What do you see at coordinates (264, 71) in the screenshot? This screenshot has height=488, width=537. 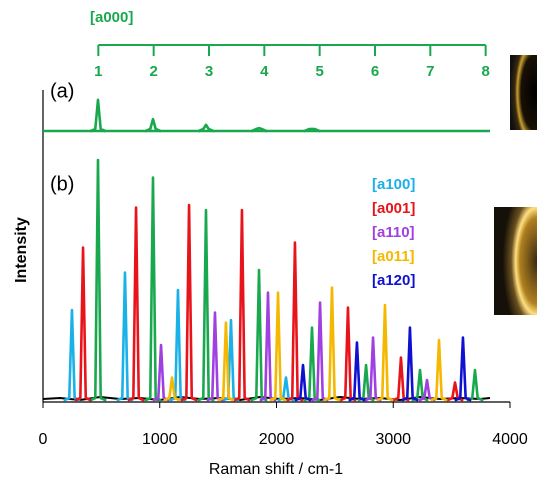 I see `top-tick-label: 4` at bounding box center [264, 71].